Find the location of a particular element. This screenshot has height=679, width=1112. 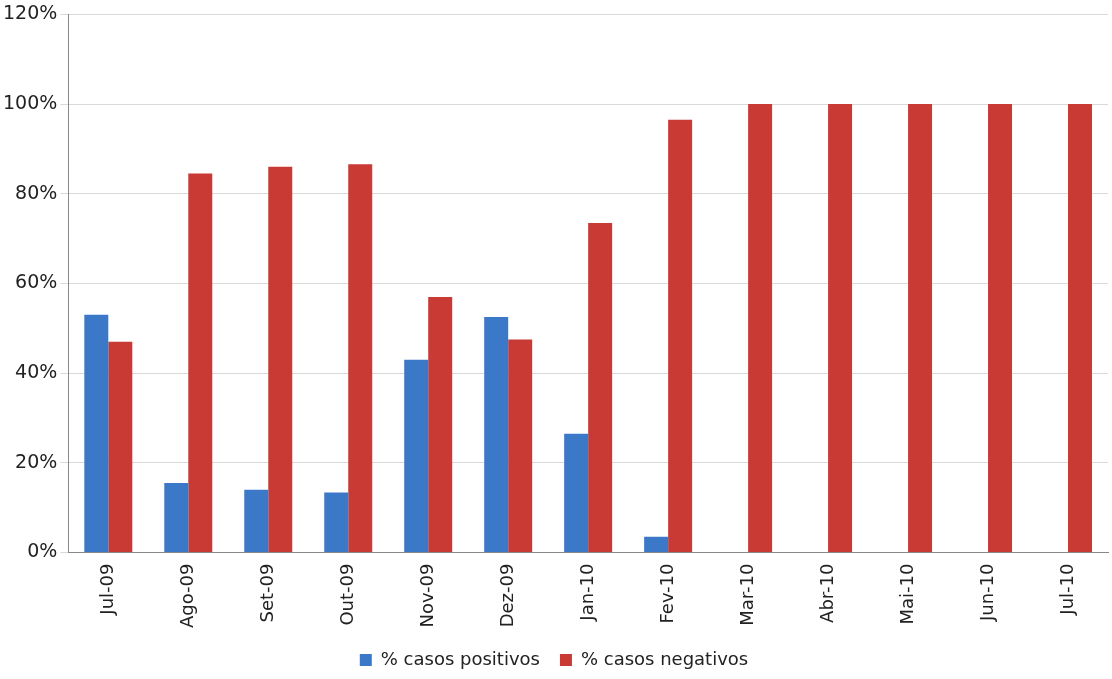

x-tick-label: Out-09 is located at coordinates (346, 594).